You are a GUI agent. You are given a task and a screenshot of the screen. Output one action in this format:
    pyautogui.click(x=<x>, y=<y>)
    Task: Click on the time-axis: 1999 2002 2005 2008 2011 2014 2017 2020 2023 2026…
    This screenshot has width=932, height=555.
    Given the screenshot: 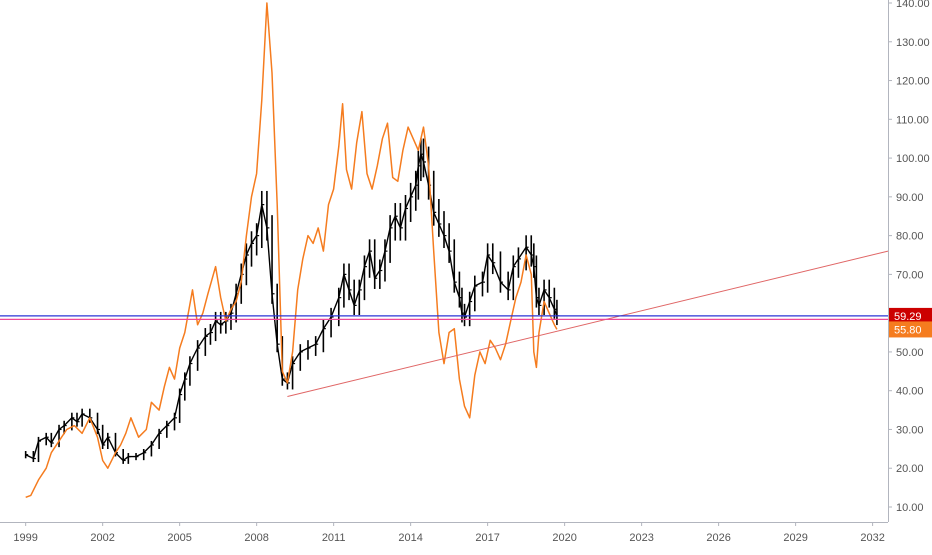 What is the action you would take?
    pyautogui.click(x=444, y=533)
    